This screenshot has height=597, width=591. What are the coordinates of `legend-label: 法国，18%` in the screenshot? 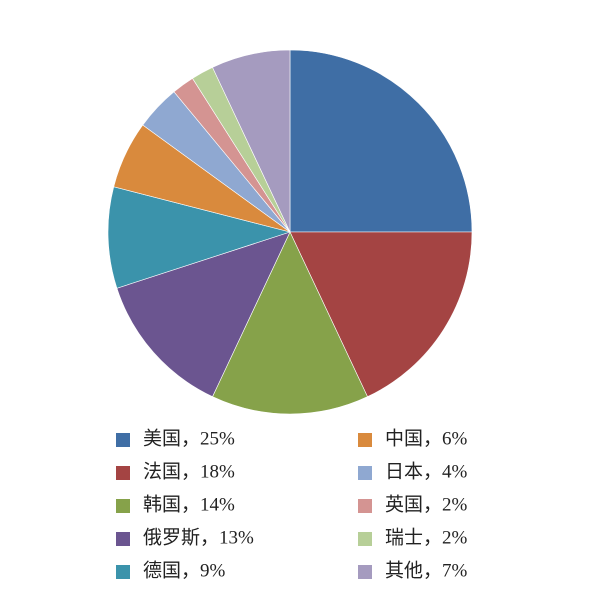 It's located at (189, 471).